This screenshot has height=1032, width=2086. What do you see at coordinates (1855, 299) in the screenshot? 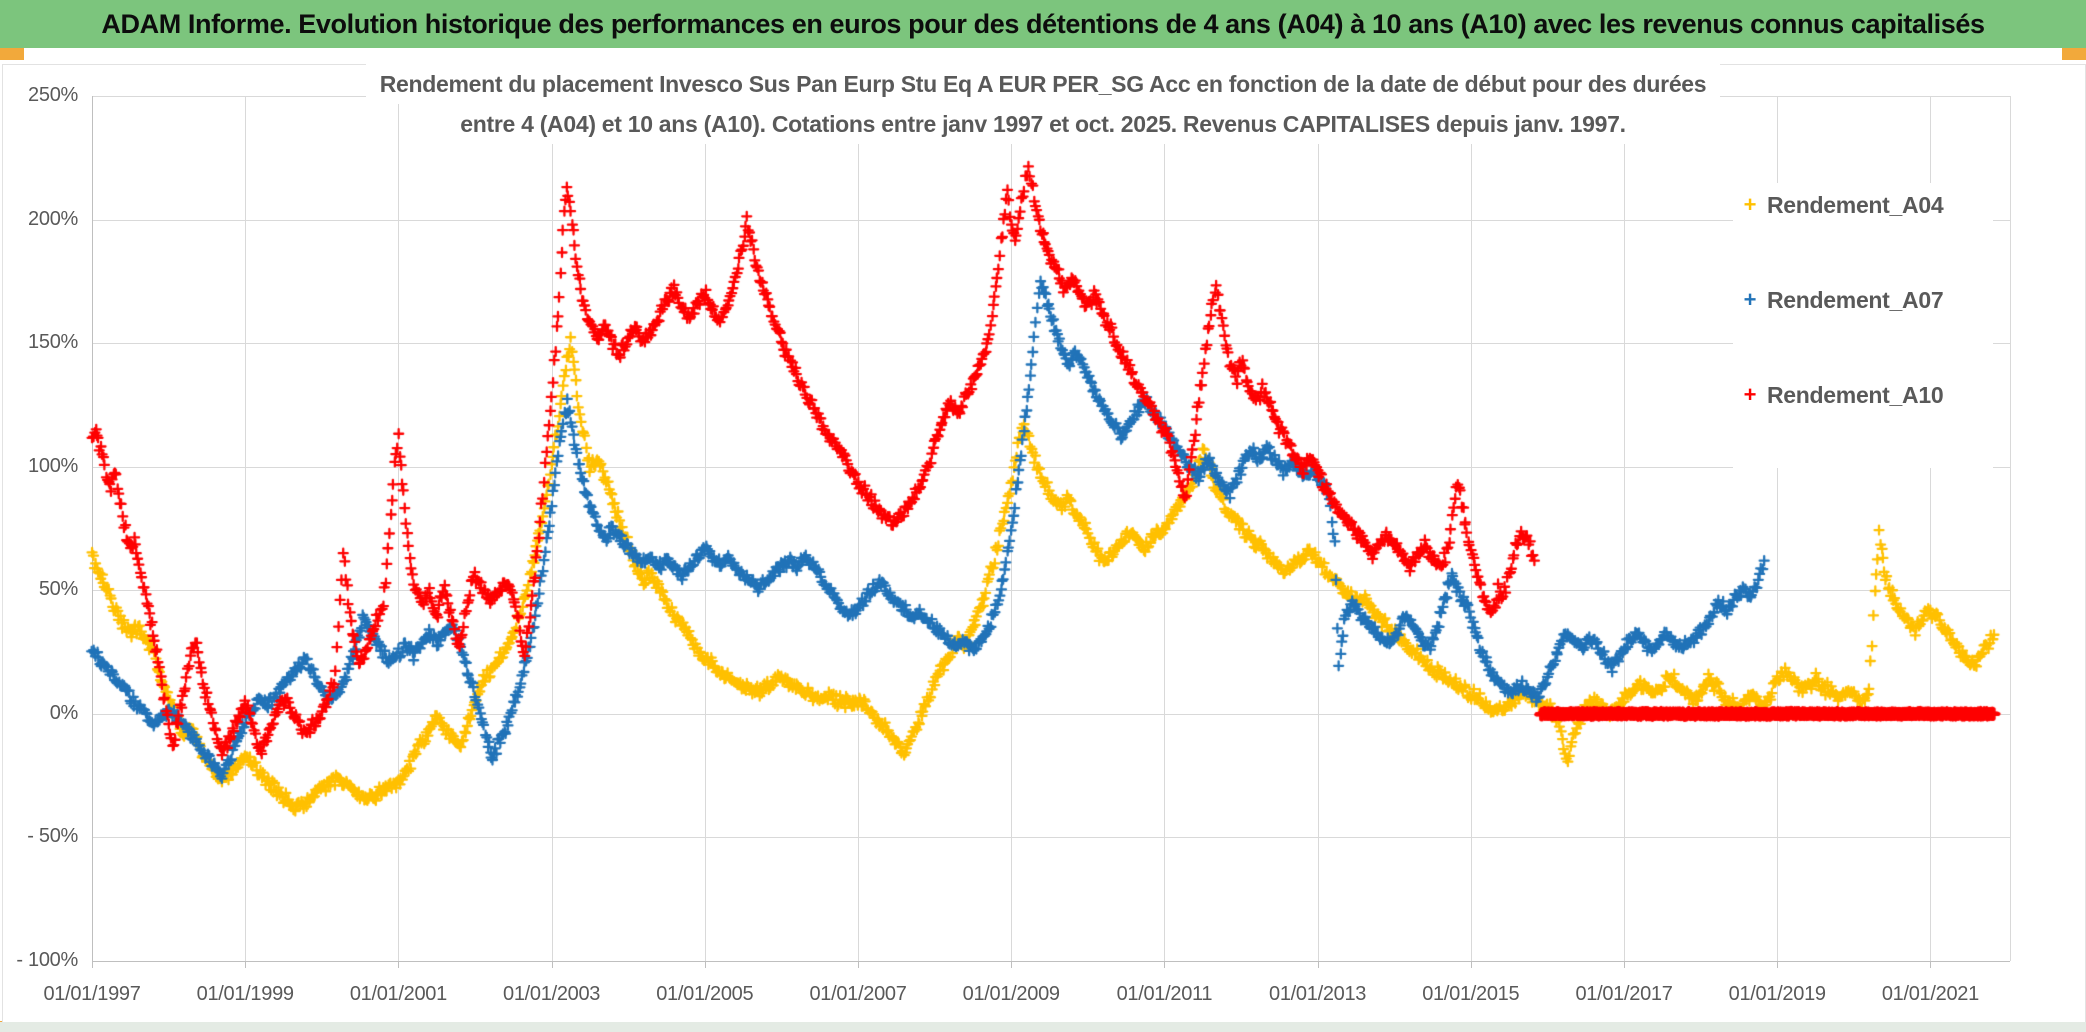
I see `legend-label: Rendement_A07` at bounding box center [1855, 299].